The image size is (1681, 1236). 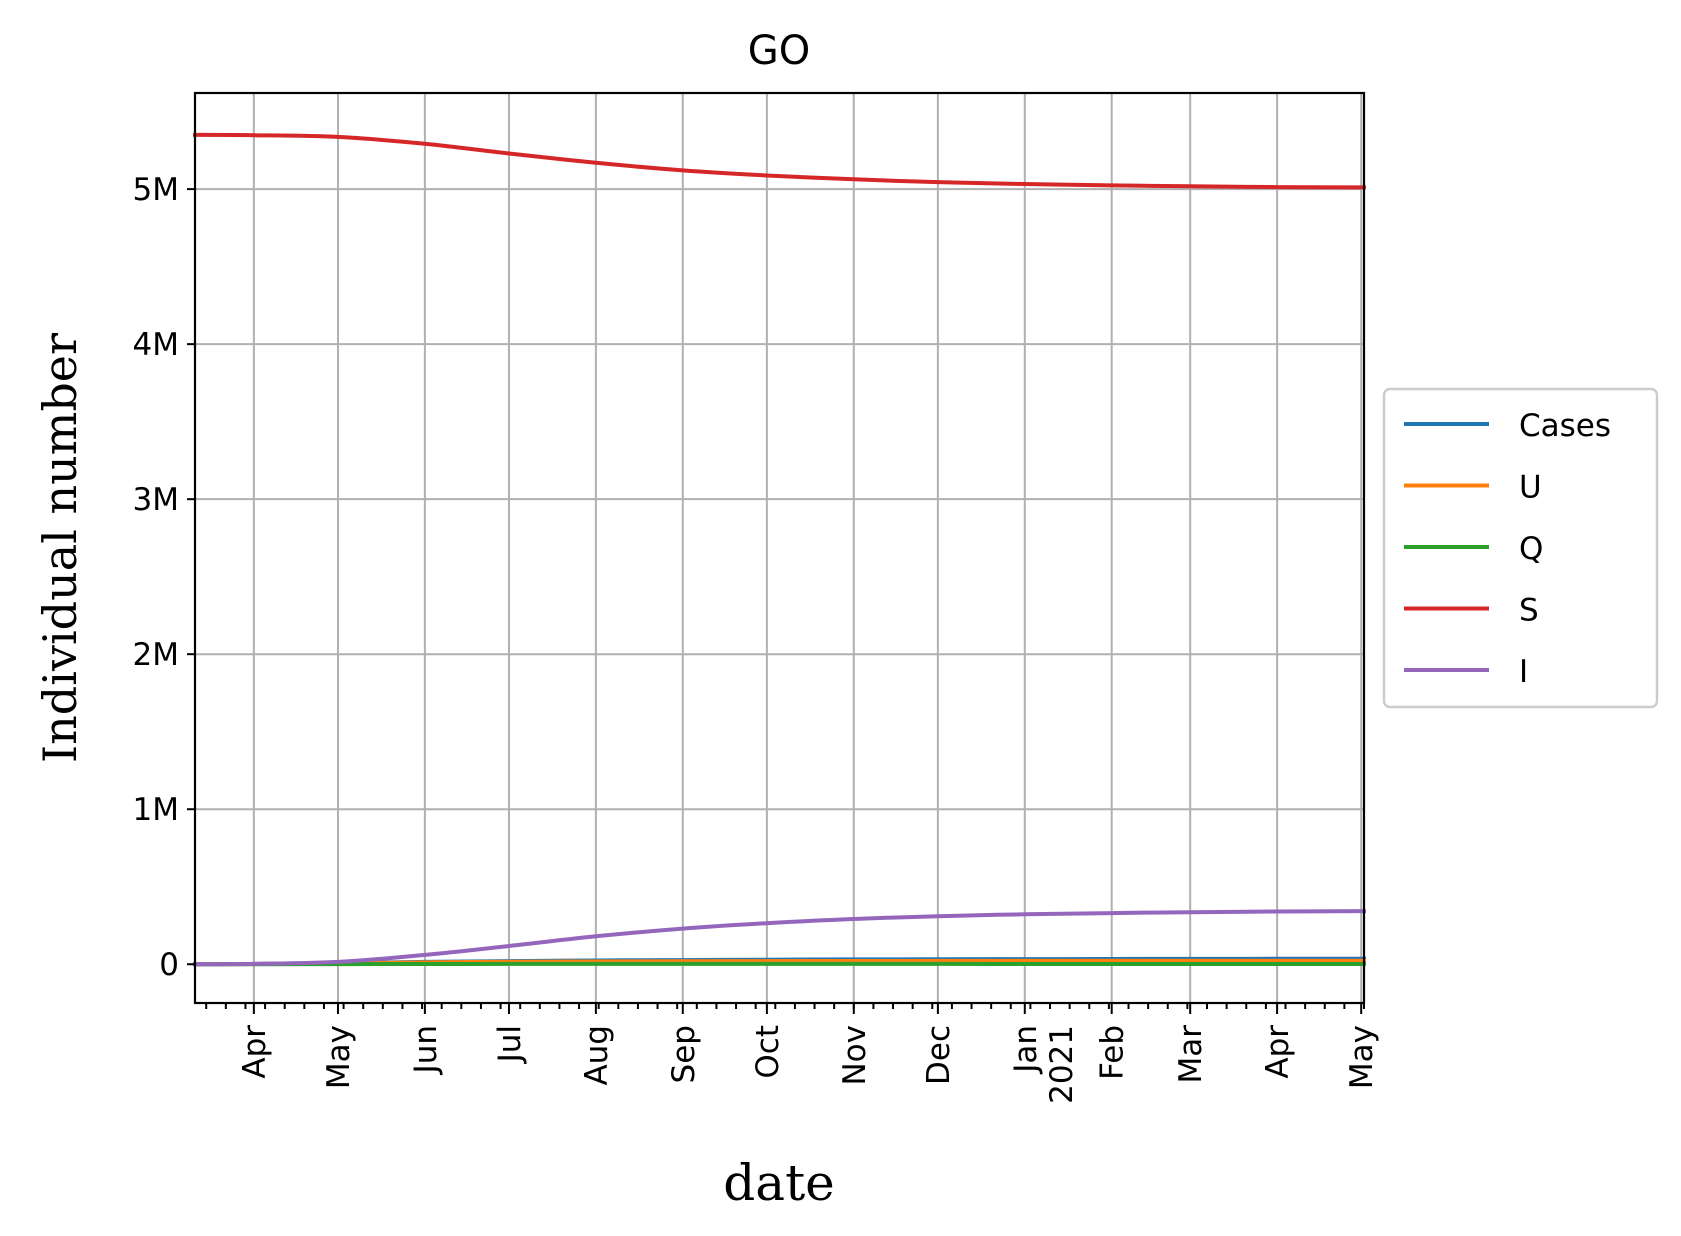 I want to click on x-tick-label-group: Sep, so click(x=684, y=1054).